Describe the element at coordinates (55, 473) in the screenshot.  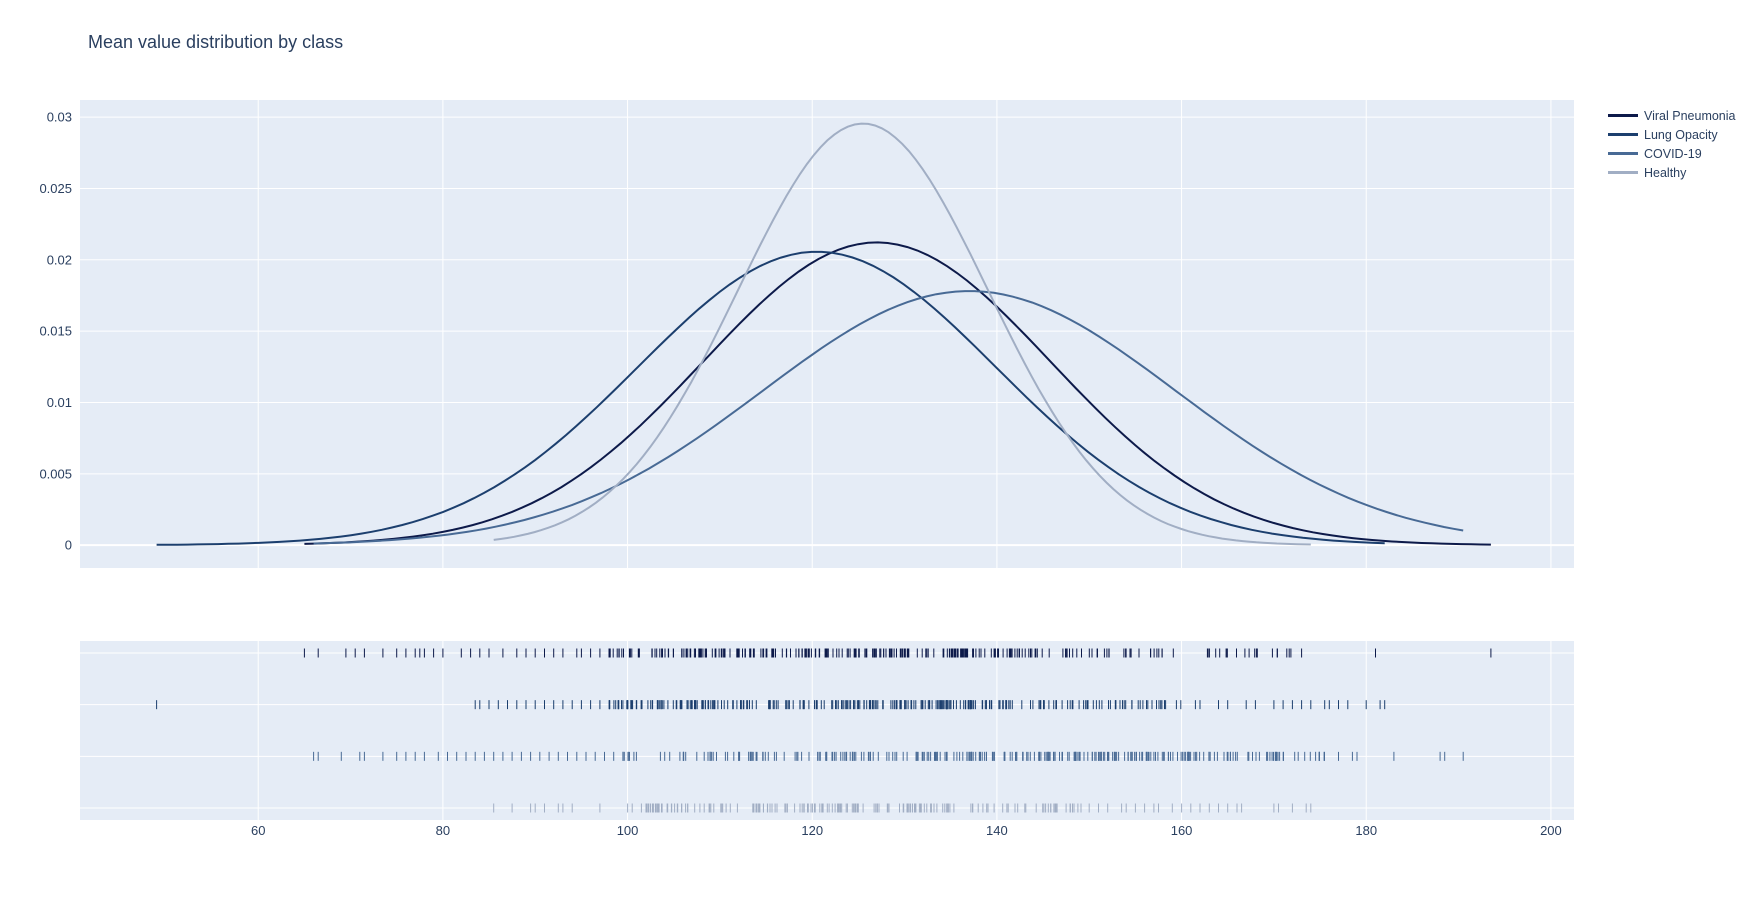
I see `y-tick-label: 0.005` at that location.